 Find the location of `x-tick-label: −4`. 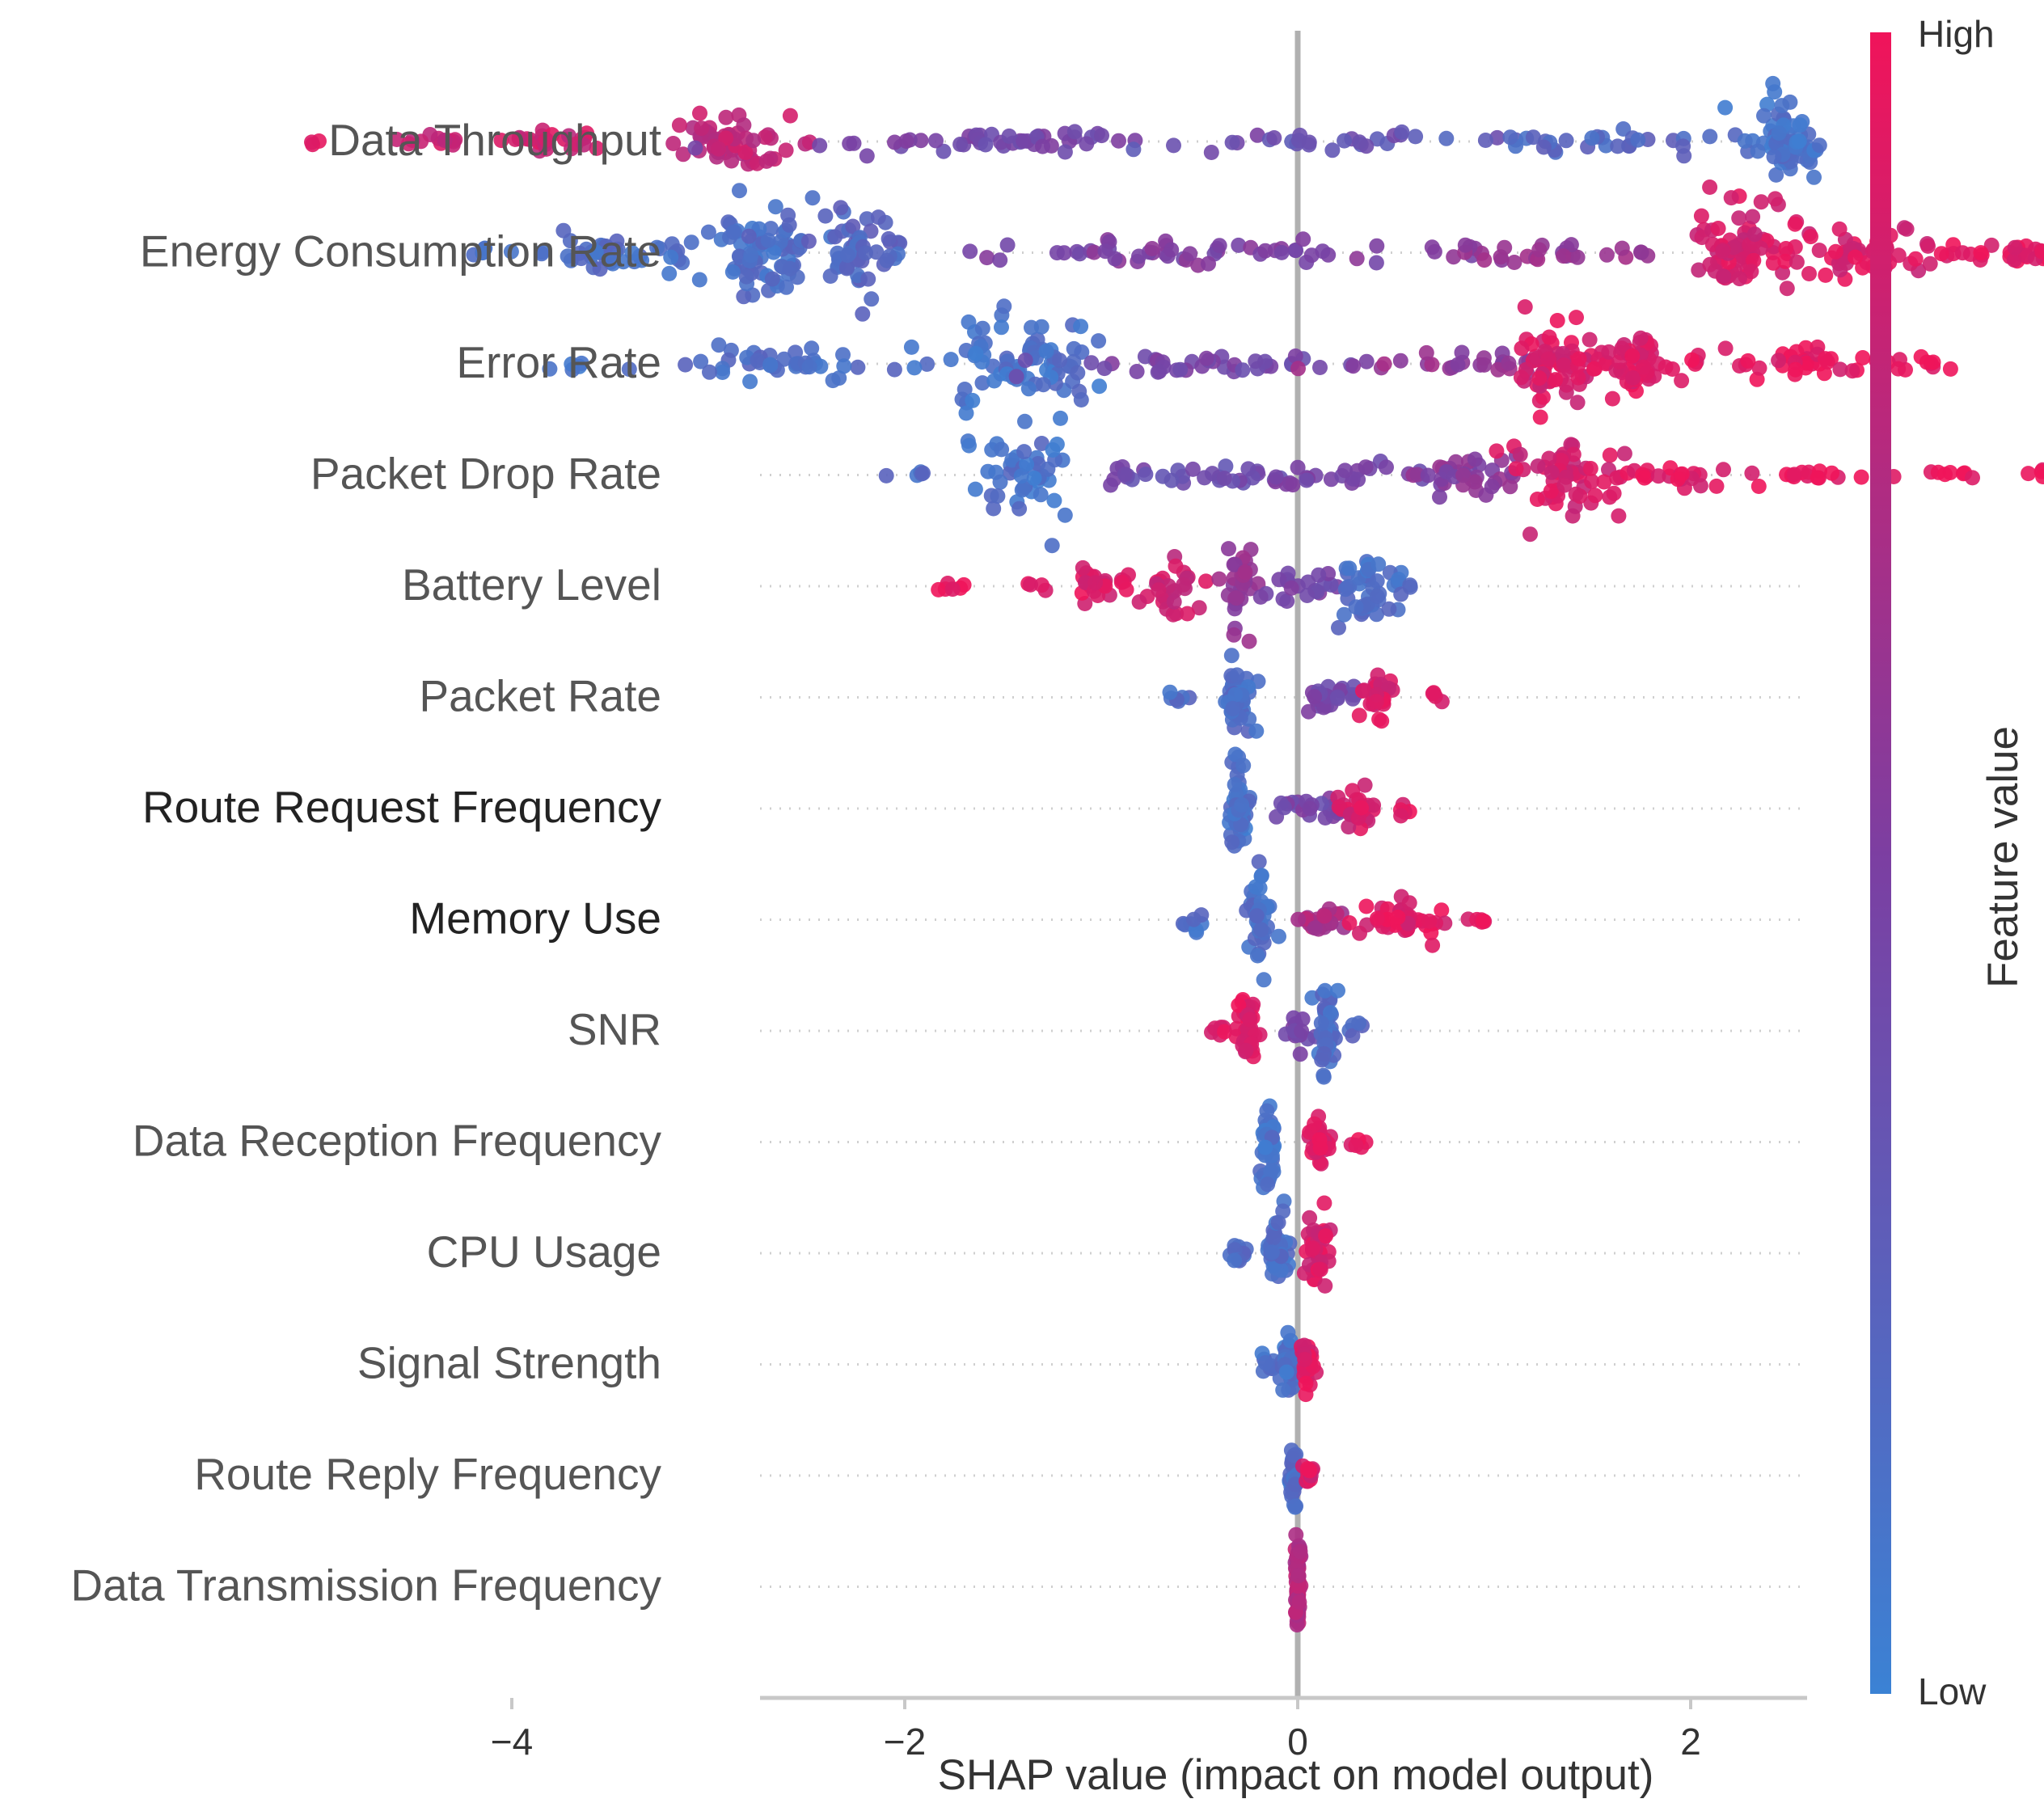

x-tick-label: −4 is located at coordinates (512, 1742).